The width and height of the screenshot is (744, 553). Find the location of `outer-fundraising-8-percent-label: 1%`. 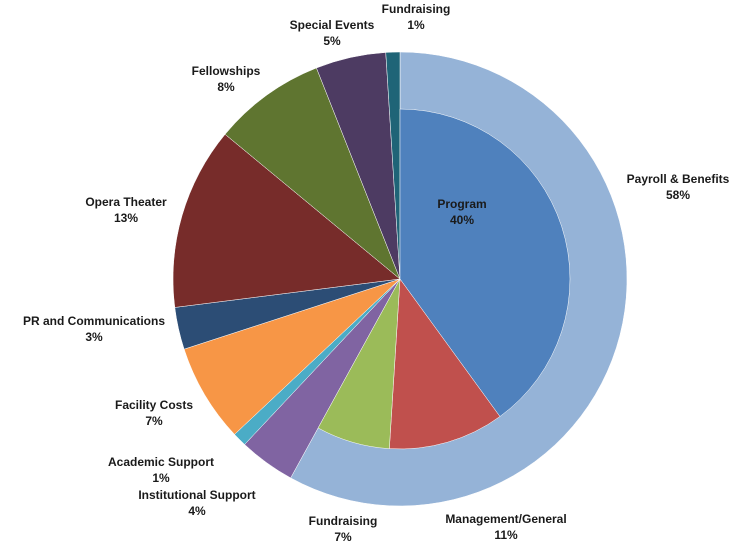

outer-fundraising-8-percent-label: 1% is located at coordinates (416, 25).